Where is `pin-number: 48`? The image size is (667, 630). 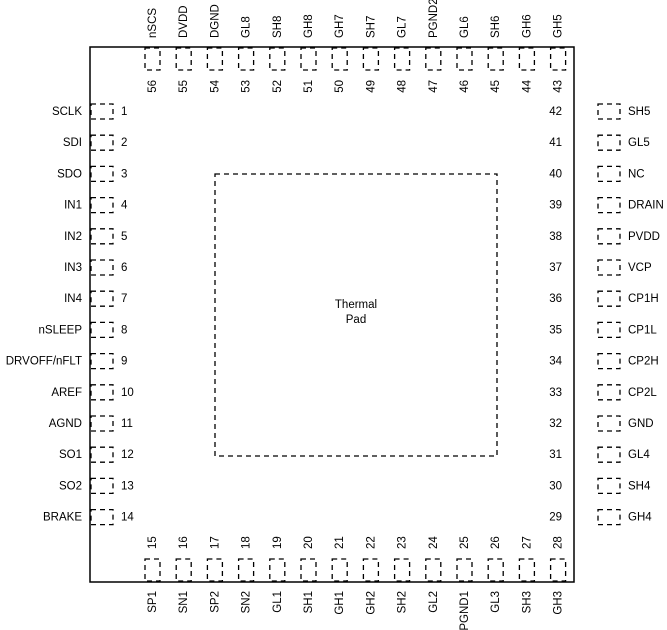
pin-number: 48 is located at coordinates (403, 86).